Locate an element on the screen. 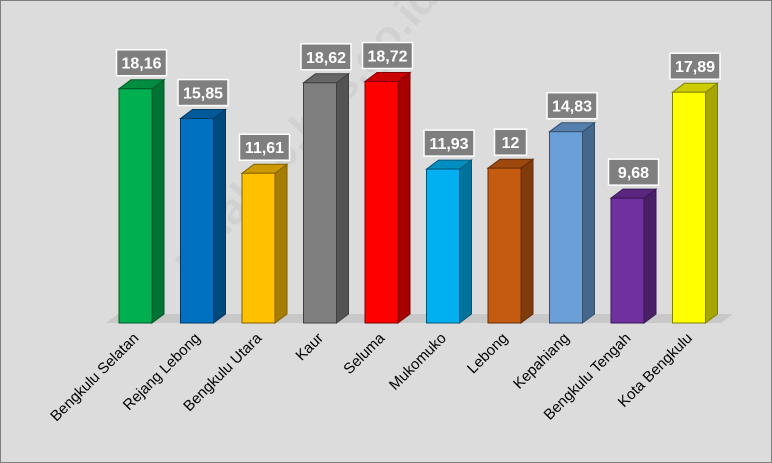 This screenshot has width=772, height=463. value-label-4: 18,72 is located at coordinates (387, 57).